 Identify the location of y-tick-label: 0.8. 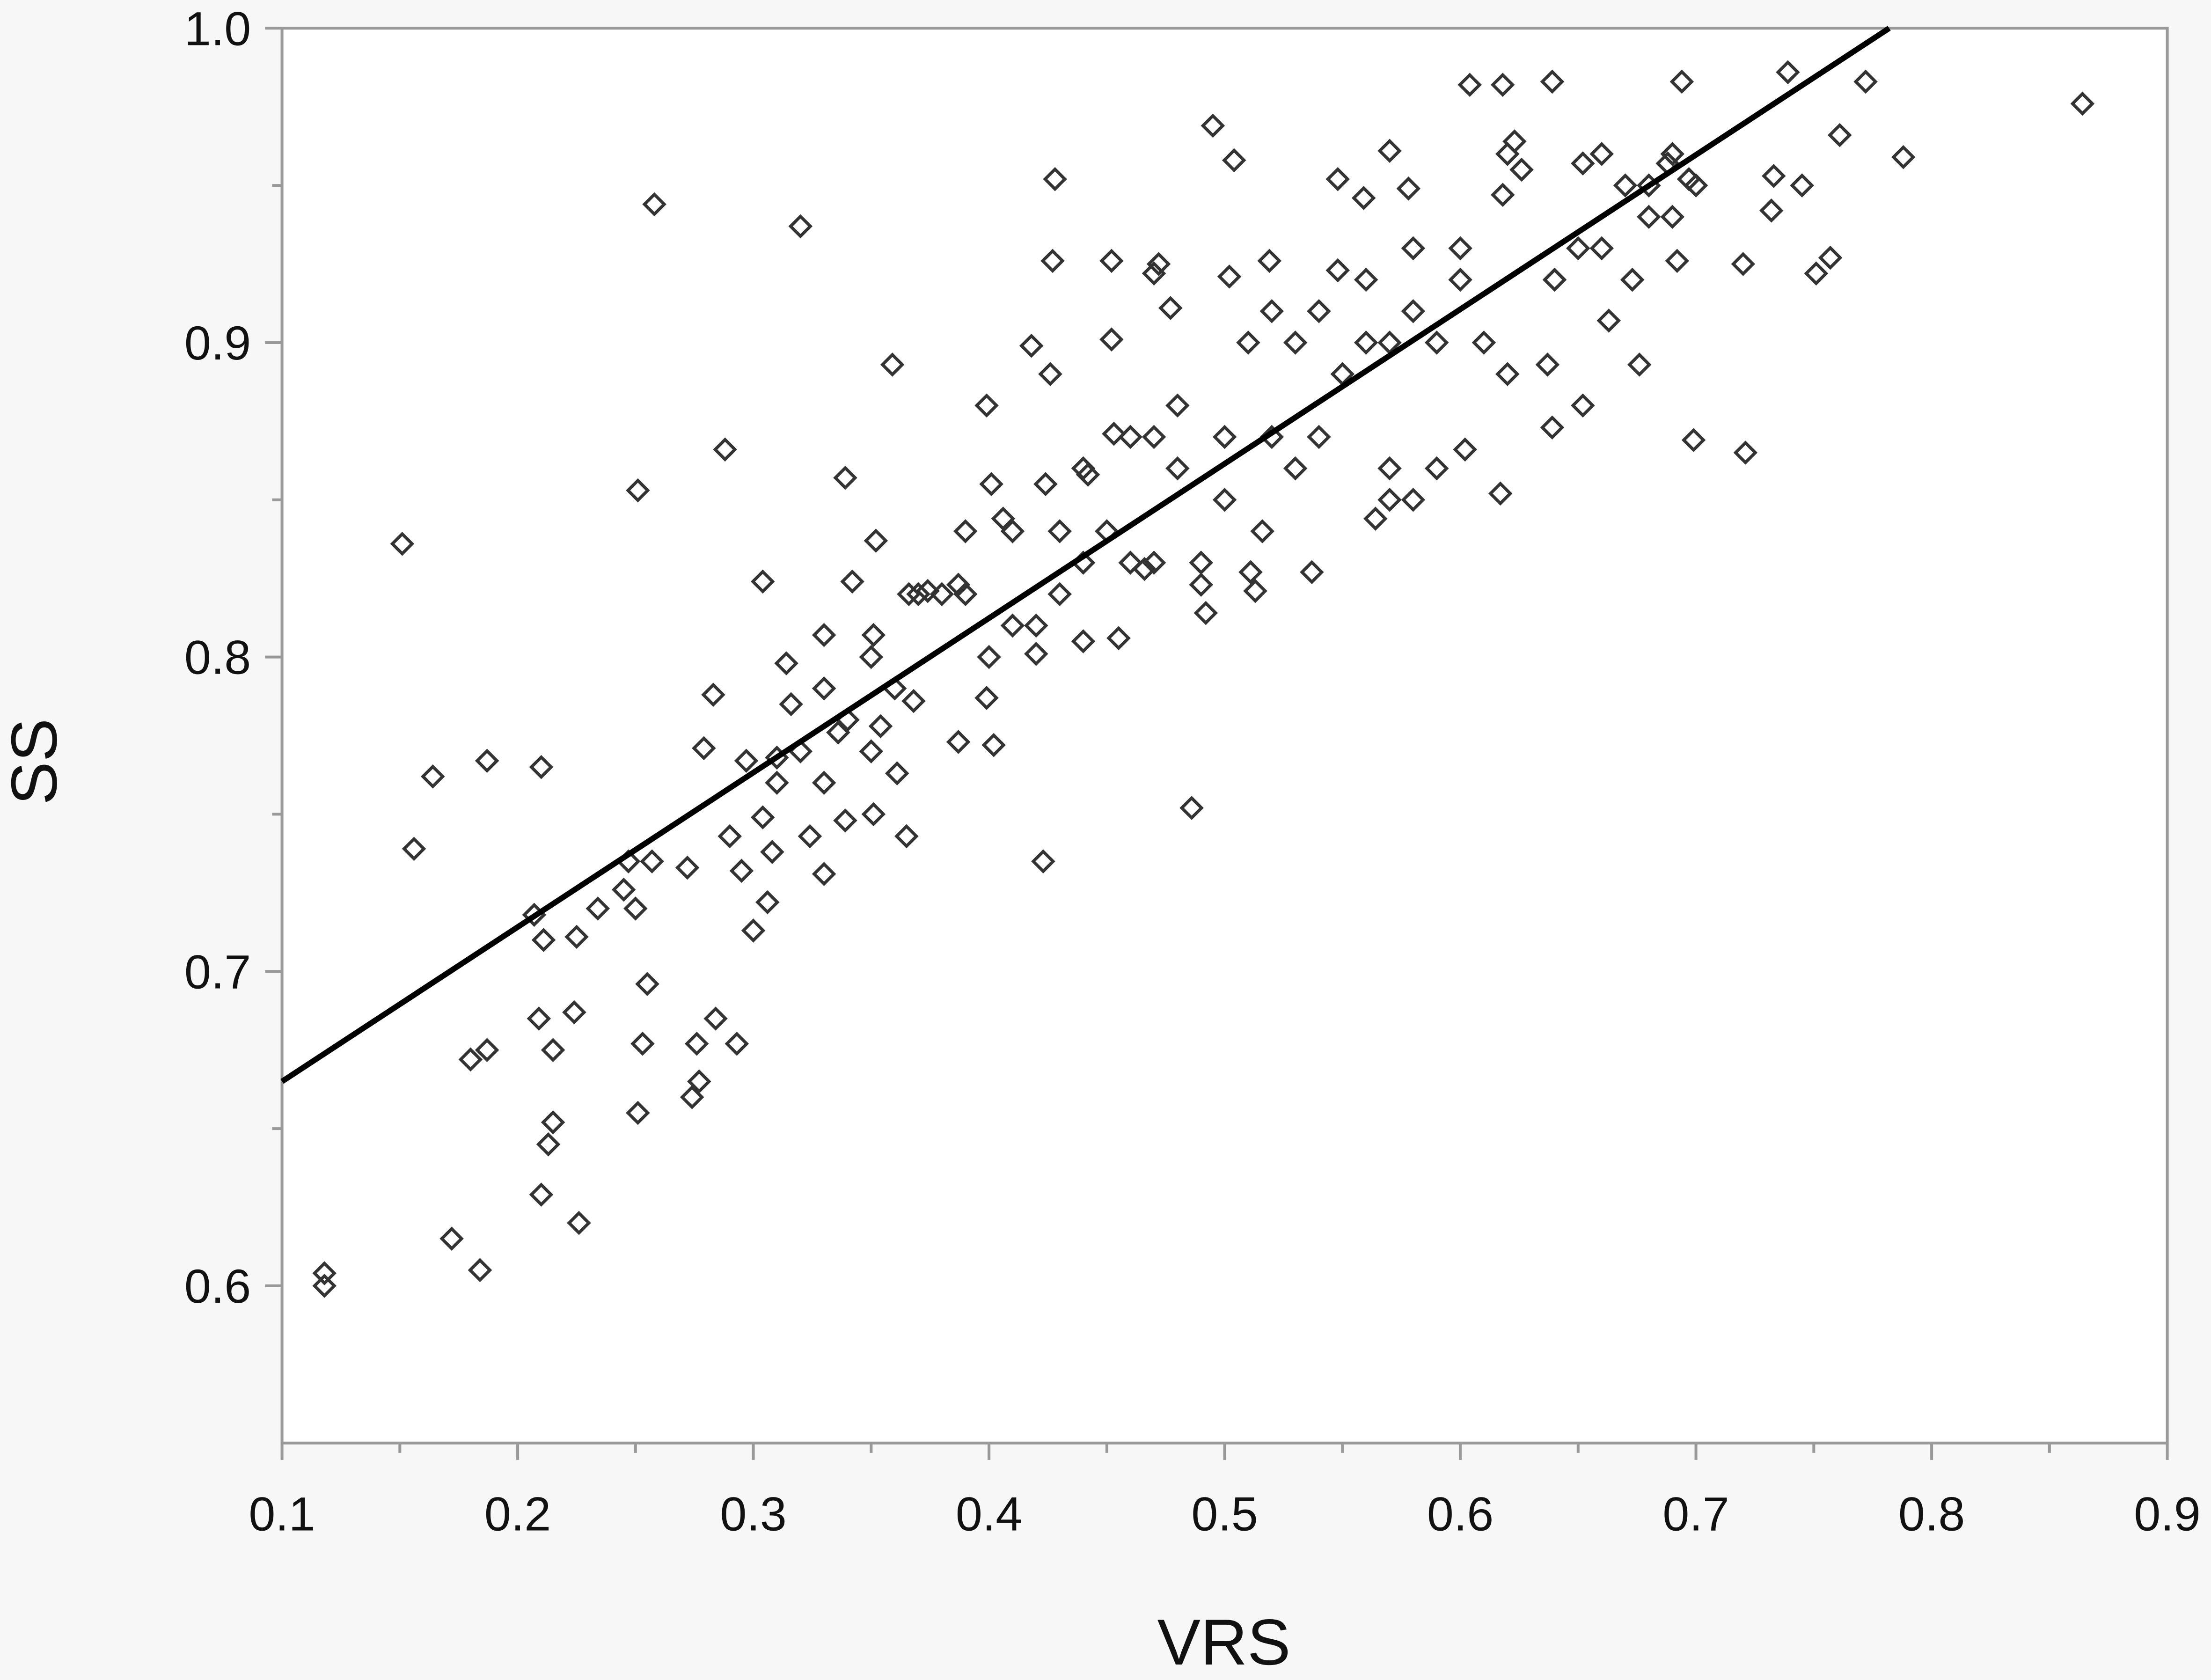
(217, 657).